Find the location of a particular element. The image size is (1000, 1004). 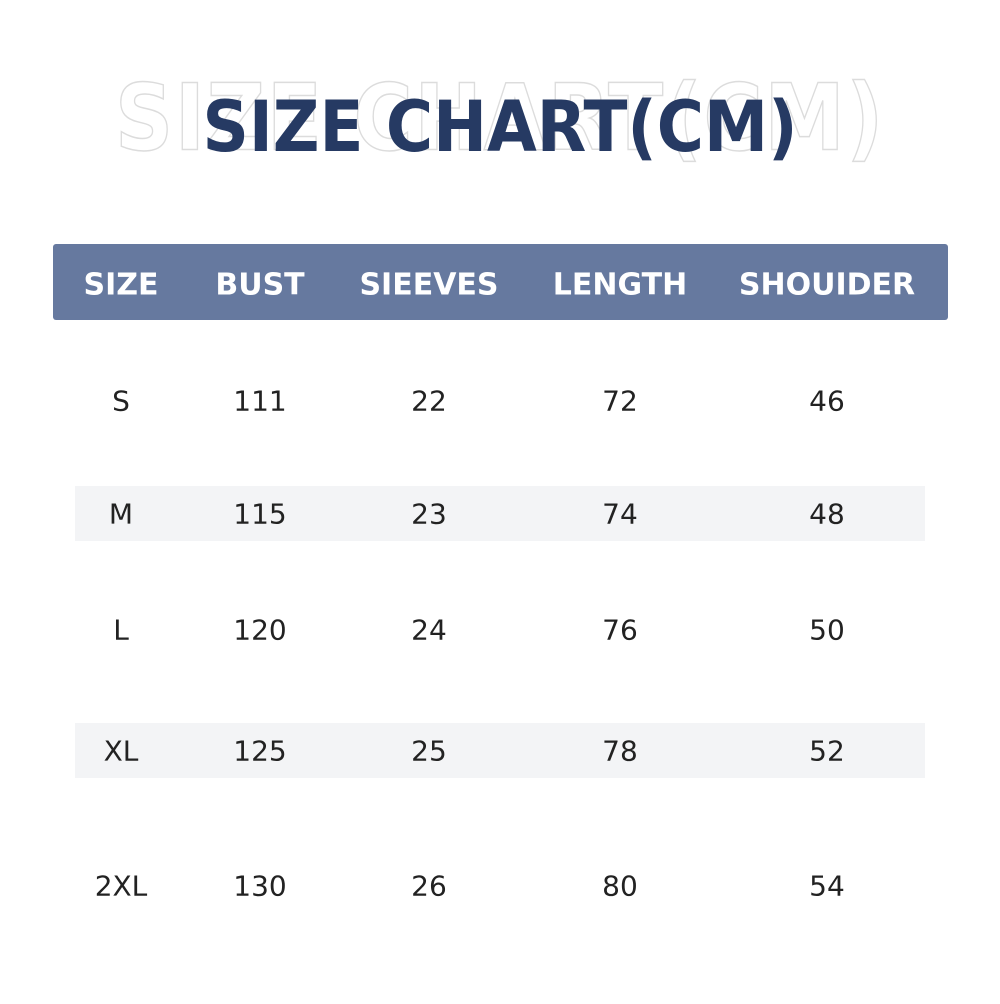

table-cell: L is located at coordinates (121, 630).